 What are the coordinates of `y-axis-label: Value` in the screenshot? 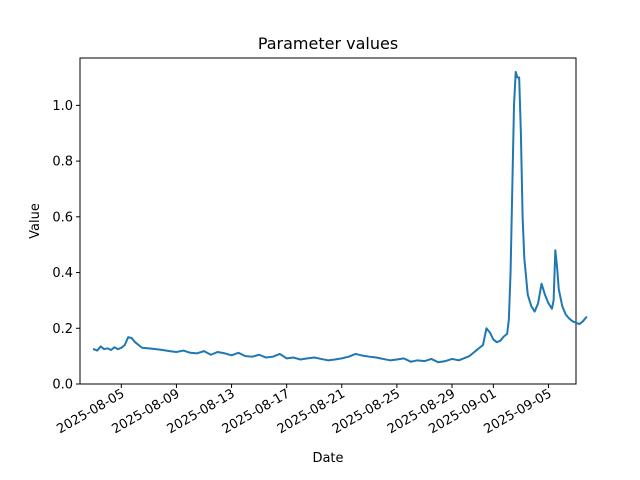 It's located at (35, 221).